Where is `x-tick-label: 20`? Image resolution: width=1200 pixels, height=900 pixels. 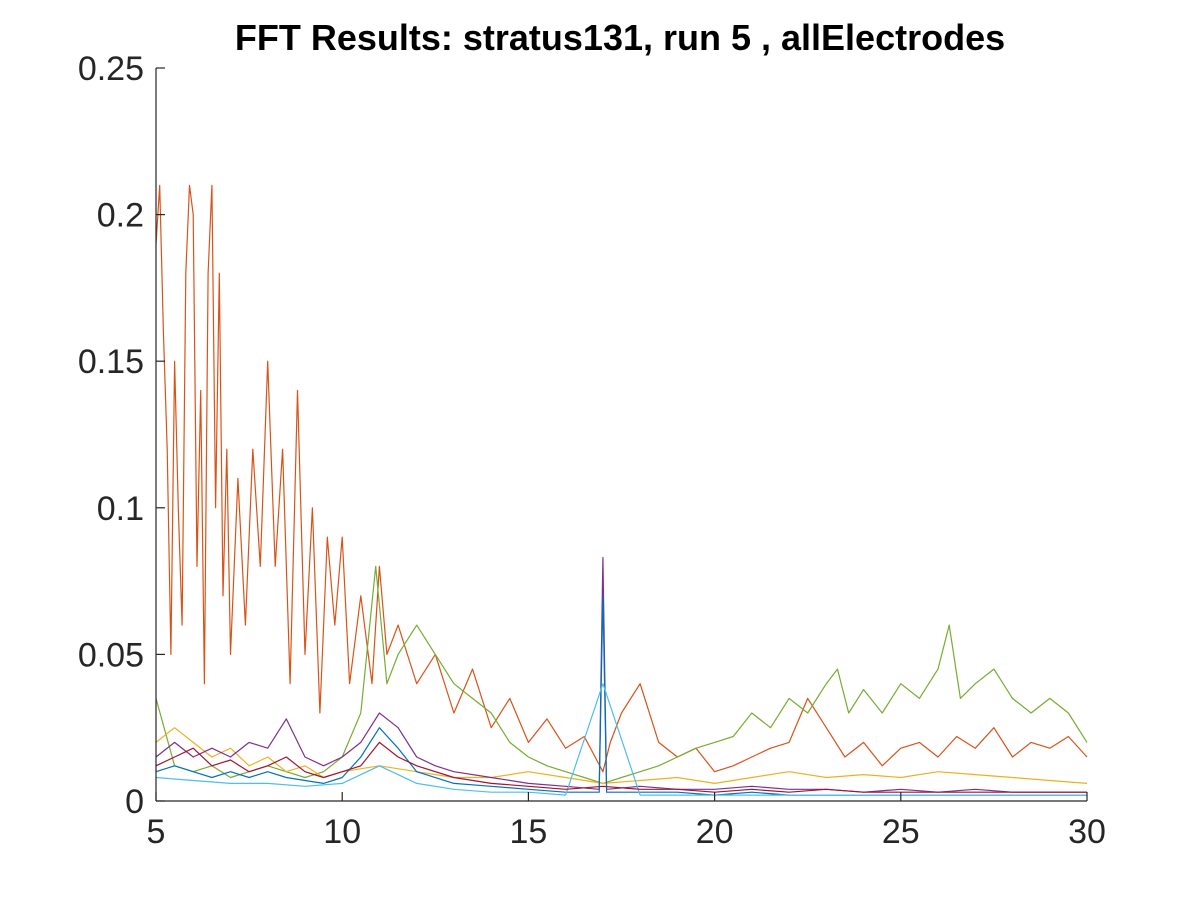
x-tick-label: 20 is located at coordinates (715, 832).